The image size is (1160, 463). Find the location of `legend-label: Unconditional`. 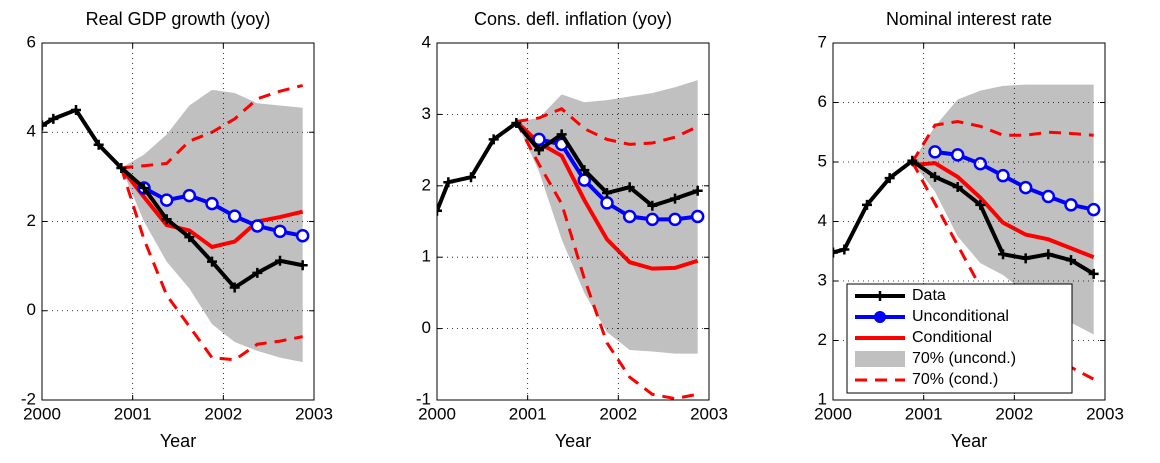

legend-label: Unconditional is located at coordinates (960, 316).